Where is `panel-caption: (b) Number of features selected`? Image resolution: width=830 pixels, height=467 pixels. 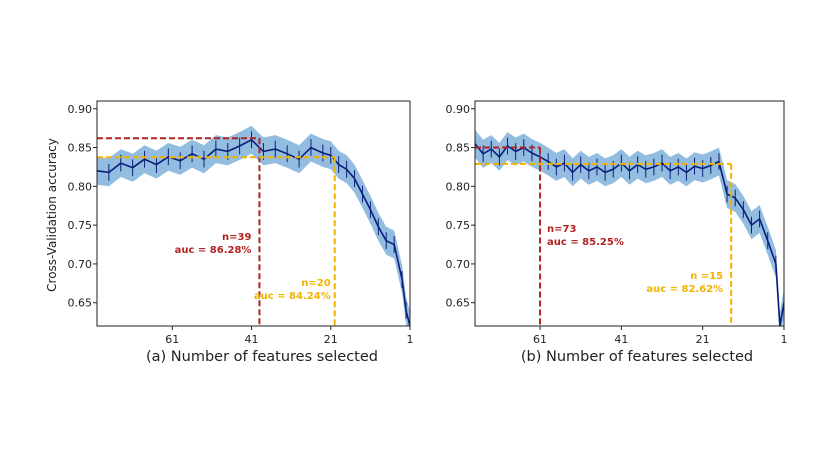 panel-caption: (b) Number of features selected is located at coordinates (637, 357).